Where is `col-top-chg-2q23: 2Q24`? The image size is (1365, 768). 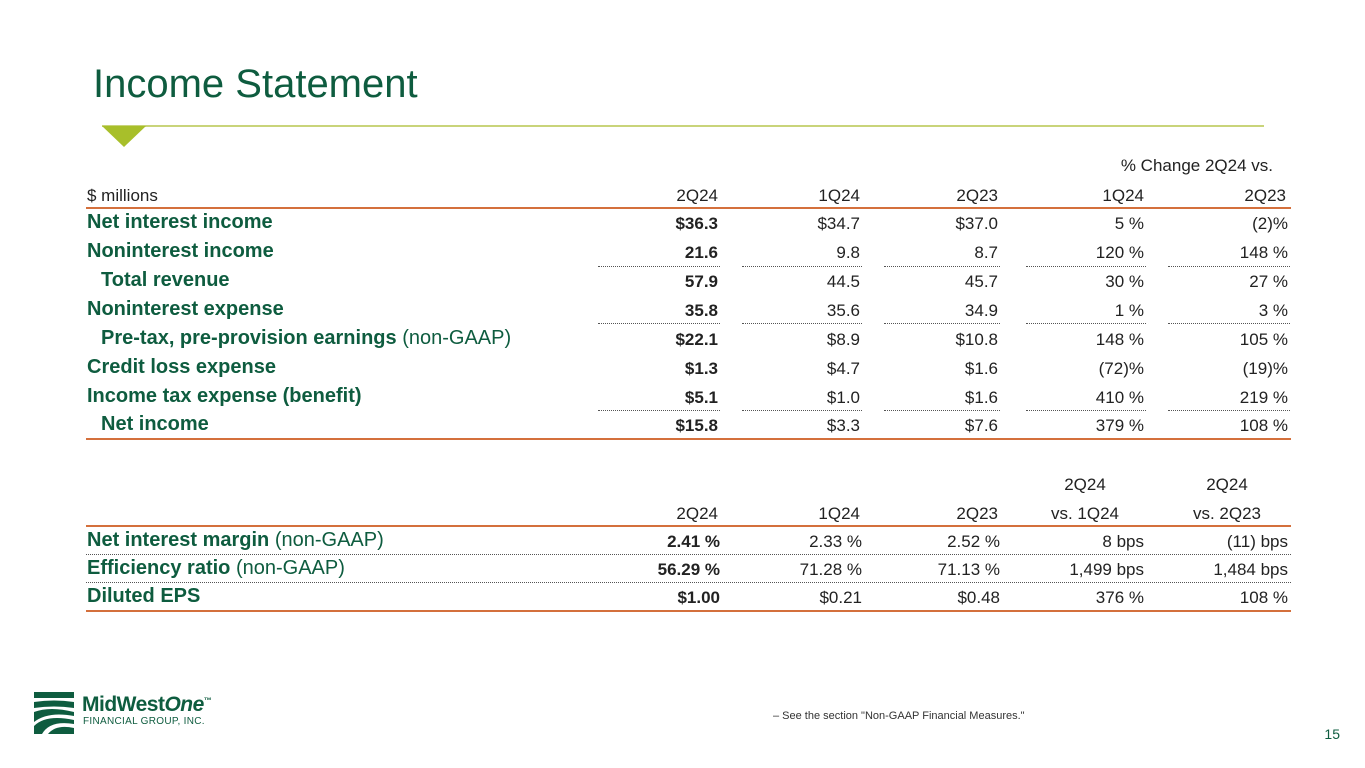 col-top-chg-2q23: 2Q24 is located at coordinates (1227, 484).